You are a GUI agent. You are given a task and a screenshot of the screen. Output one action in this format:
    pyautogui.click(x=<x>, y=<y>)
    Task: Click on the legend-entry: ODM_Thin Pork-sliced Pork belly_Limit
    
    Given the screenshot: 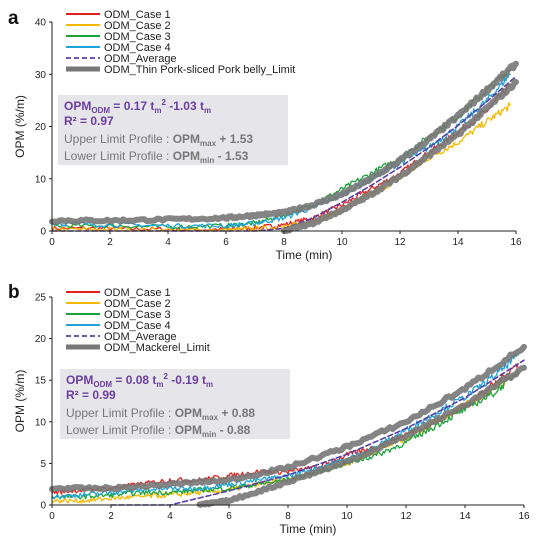 What is the action you would take?
    pyautogui.click(x=199, y=70)
    